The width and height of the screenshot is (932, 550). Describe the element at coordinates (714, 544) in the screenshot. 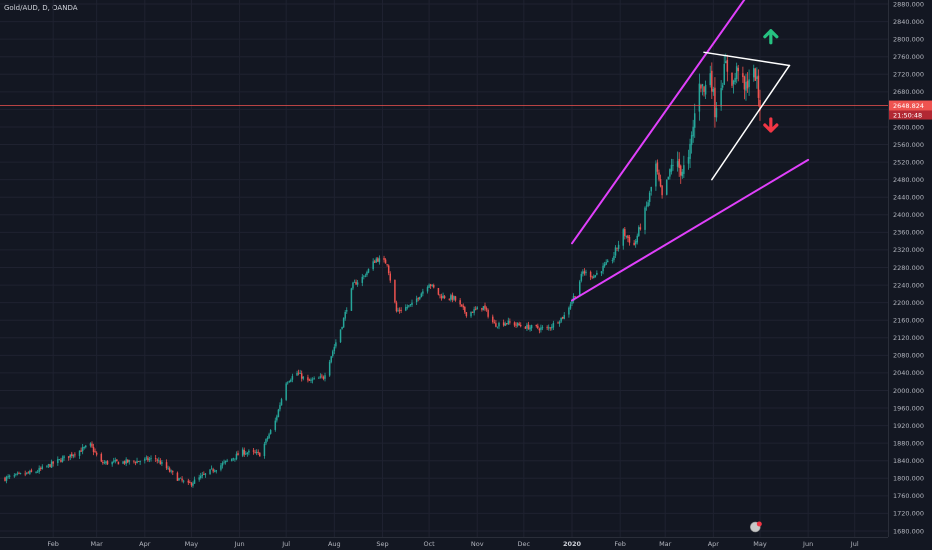

I see `x-tick-label: Apr` at that location.